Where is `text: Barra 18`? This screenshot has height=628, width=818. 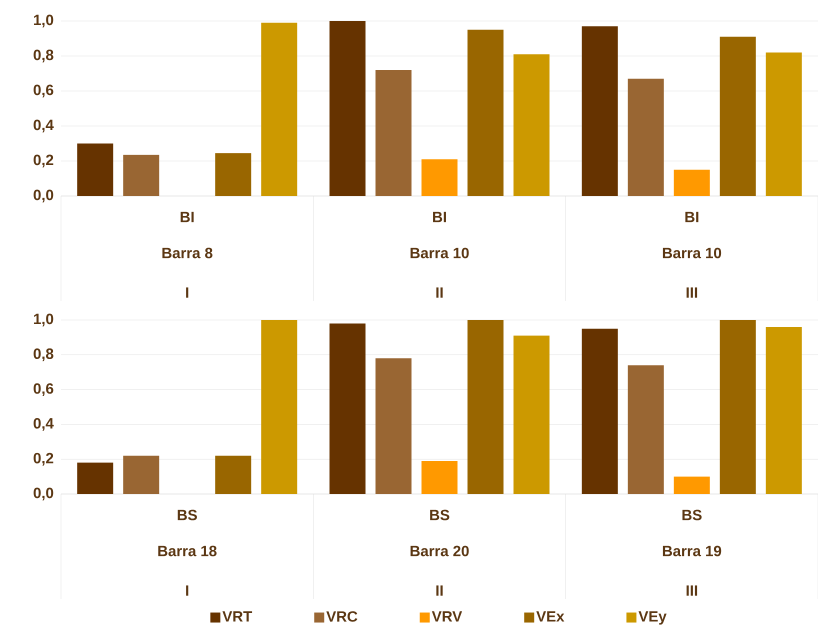
text: Barra 18 is located at coordinates (187, 551).